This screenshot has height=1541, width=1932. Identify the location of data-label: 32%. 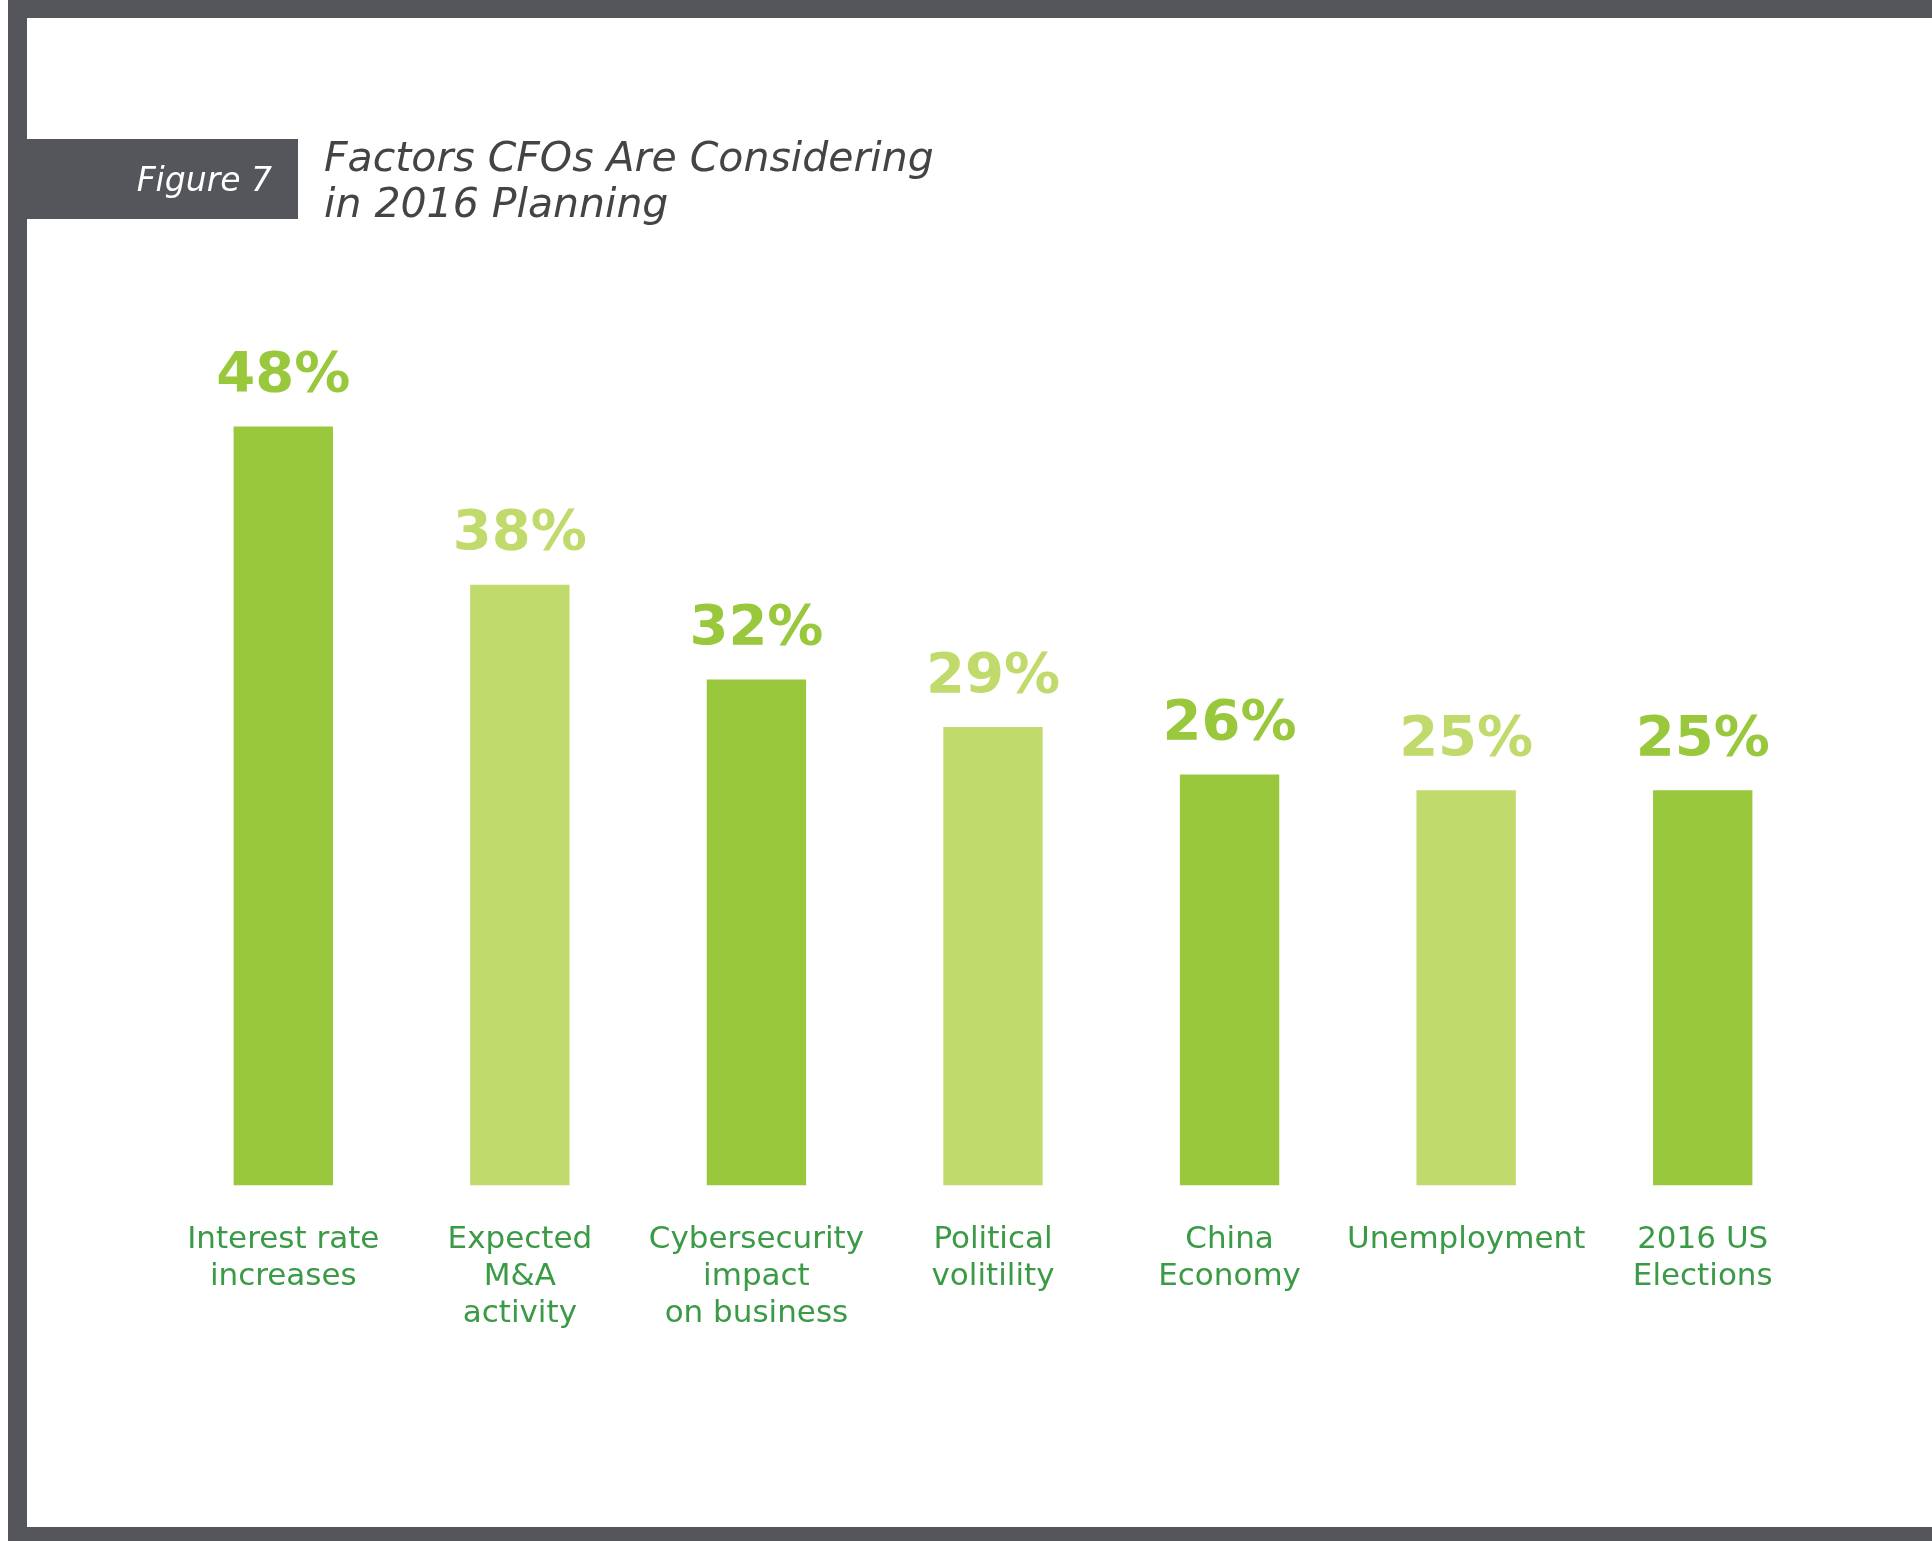
(756, 625).